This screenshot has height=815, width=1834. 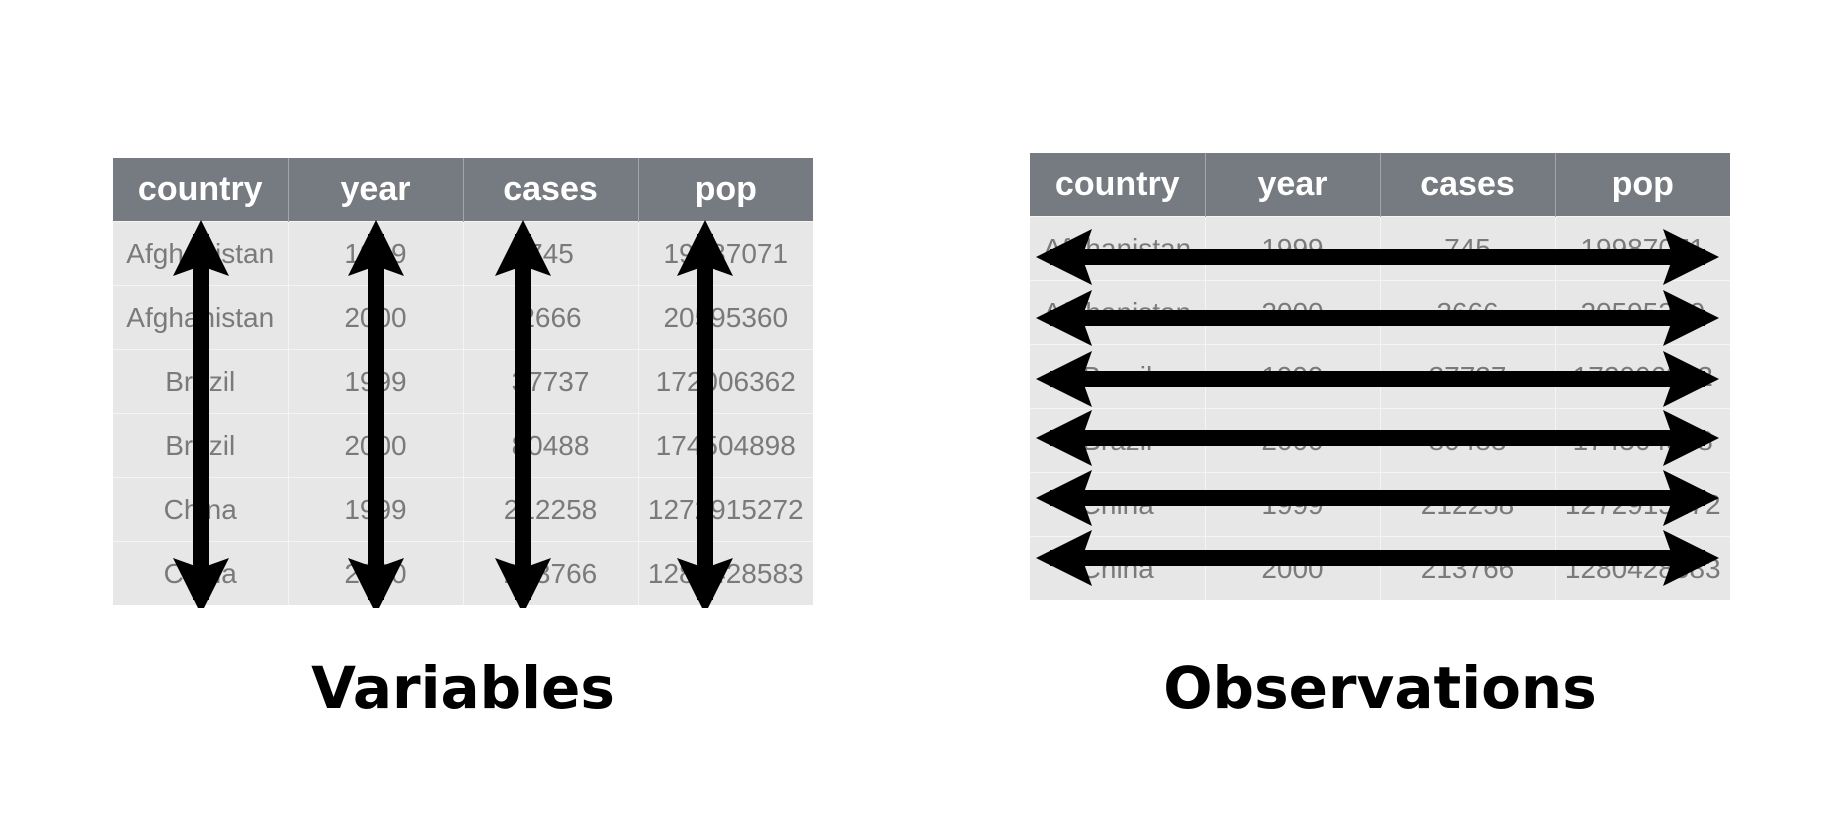 What do you see at coordinates (1380, 688) in the screenshot?
I see `observations-caption: Observations` at bounding box center [1380, 688].